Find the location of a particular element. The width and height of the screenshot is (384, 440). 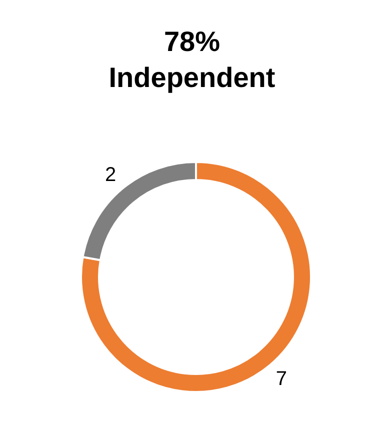

chart-title: 78% Independent is located at coordinates (192, 60).